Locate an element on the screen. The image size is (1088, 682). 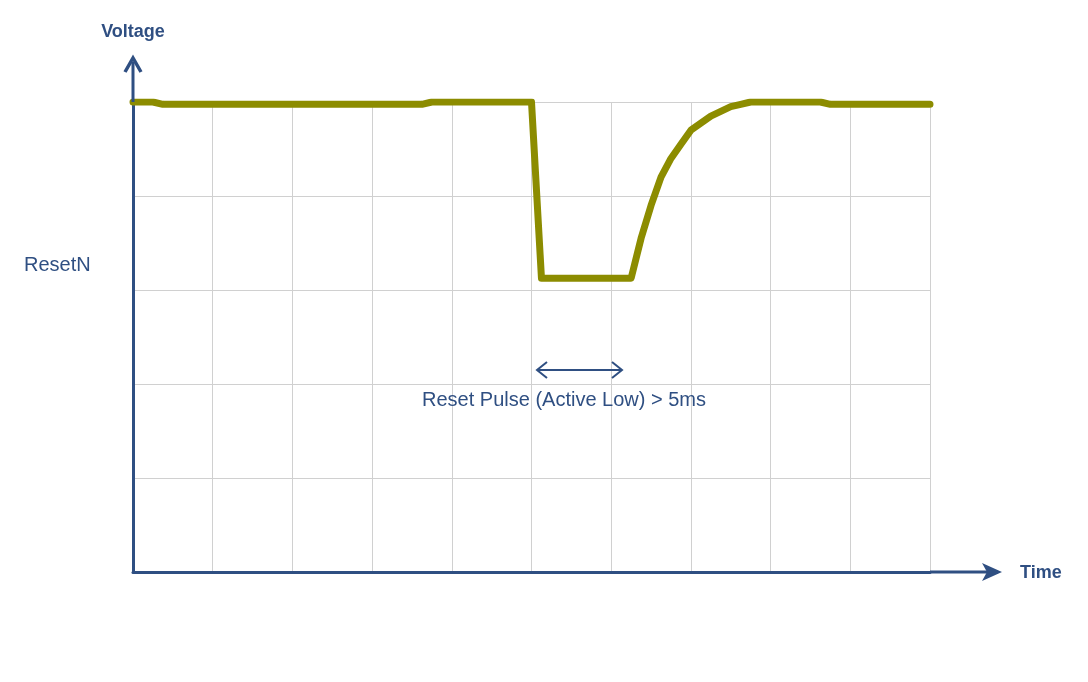
x-axis-title: Time is located at coordinates (1041, 572).